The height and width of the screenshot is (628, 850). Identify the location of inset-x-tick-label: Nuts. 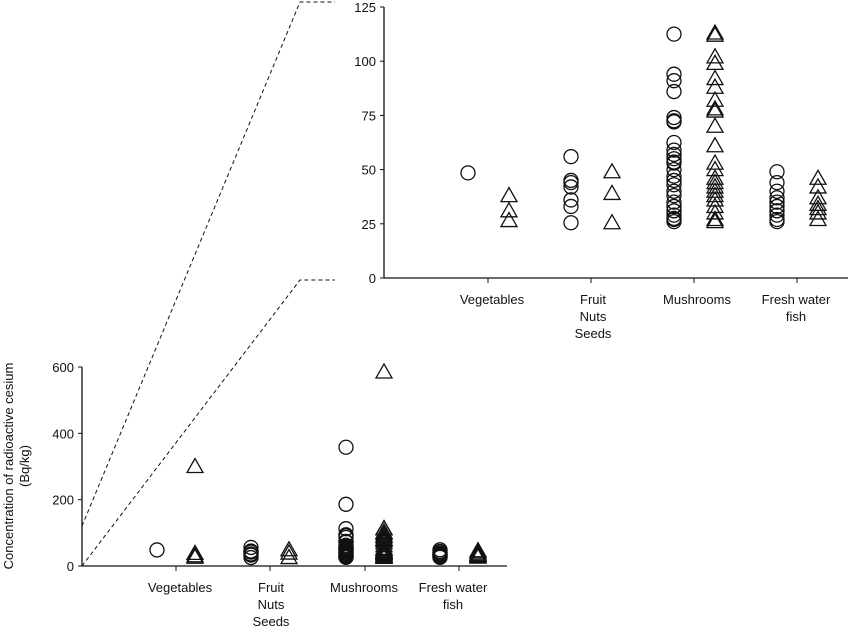
(593, 316).